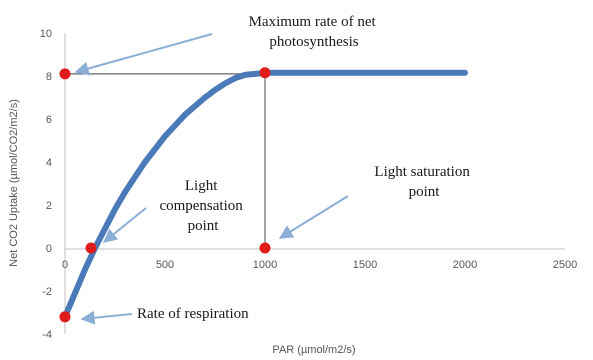 Image resolution: width=593 pixels, height=360 pixels. I want to click on annotation-saturation: Light saturation point, so click(423, 182).